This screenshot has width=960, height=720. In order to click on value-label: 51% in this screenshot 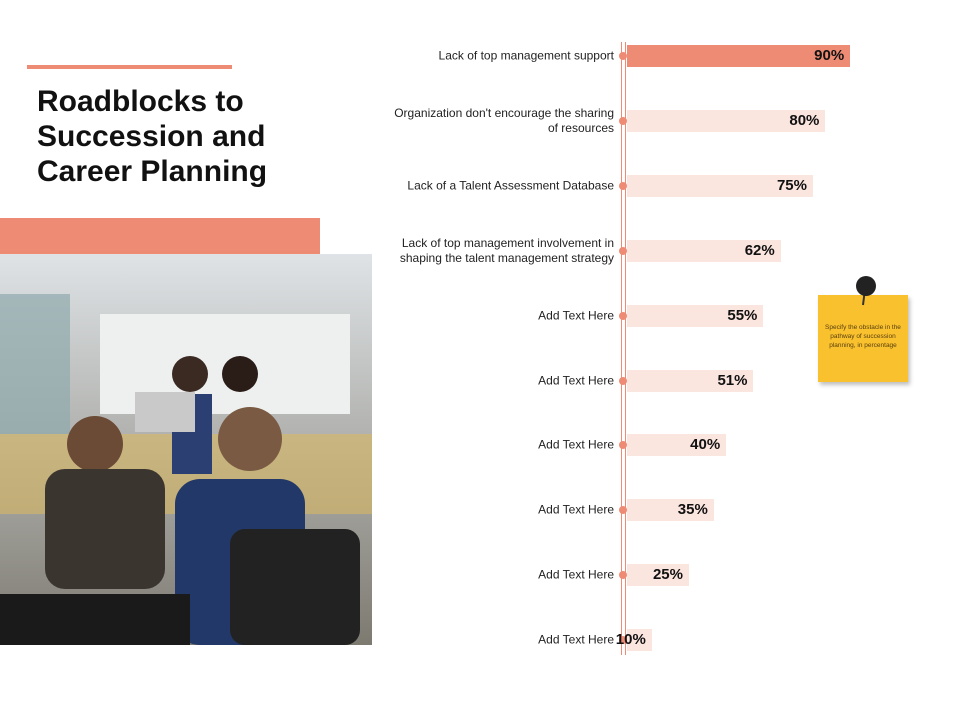, I will do `click(732, 380)`.